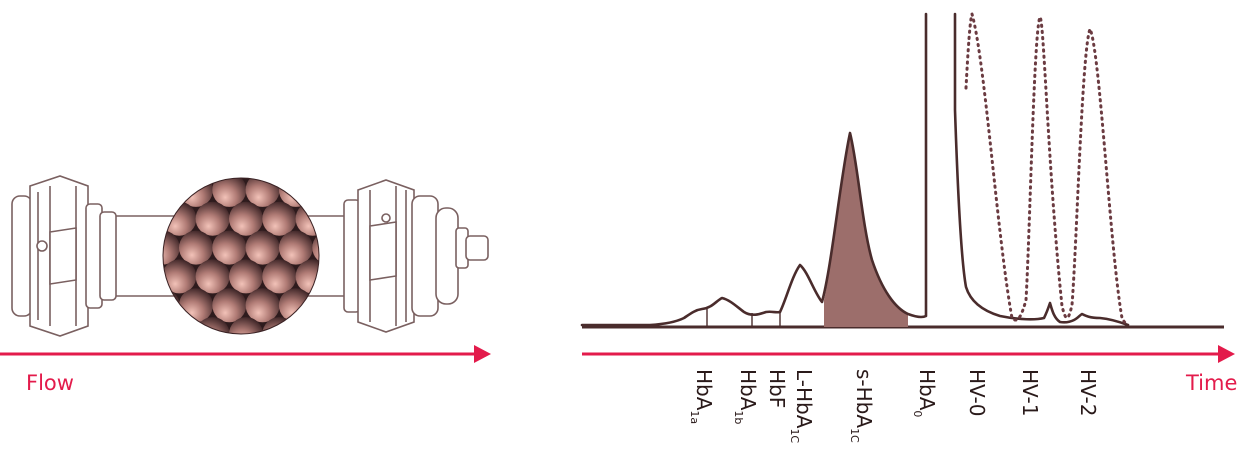  Describe the element at coordinates (777, 388) in the screenshot. I see `peak-label-hbf: HbF` at that location.